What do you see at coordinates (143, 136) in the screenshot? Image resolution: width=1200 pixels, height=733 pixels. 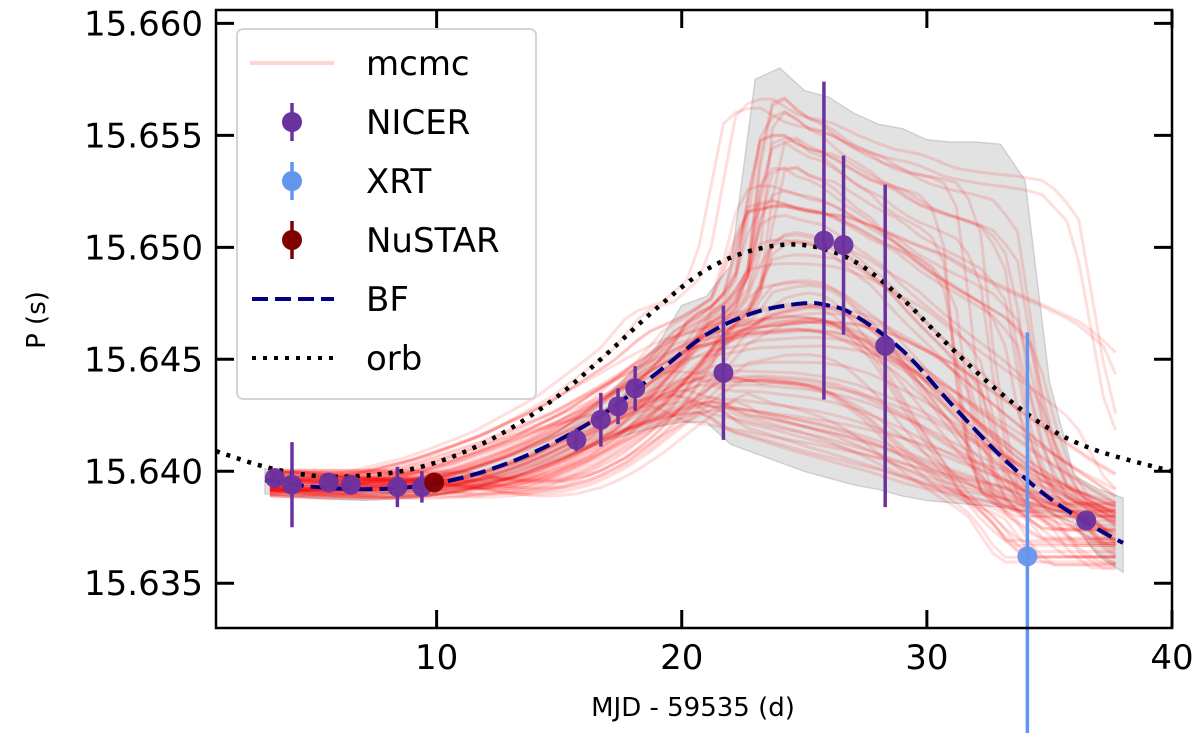 I see `y-tick-label: 15.655` at bounding box center [143, 136].